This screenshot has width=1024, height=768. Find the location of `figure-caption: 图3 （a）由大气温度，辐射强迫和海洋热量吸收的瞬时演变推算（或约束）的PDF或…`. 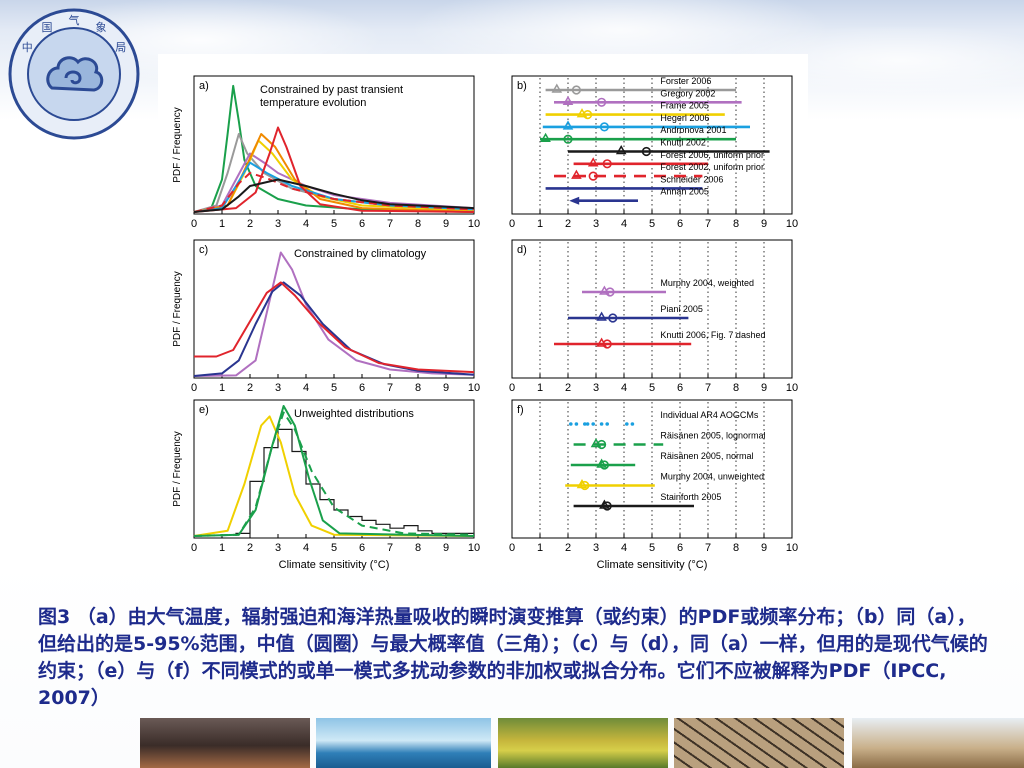

figure-caption: 图3 （a）由大气温度，辐射强迫和海洋热量吸收的瞬时演变推算（或约束）的PDF或… is located at coordinates (513, 657).